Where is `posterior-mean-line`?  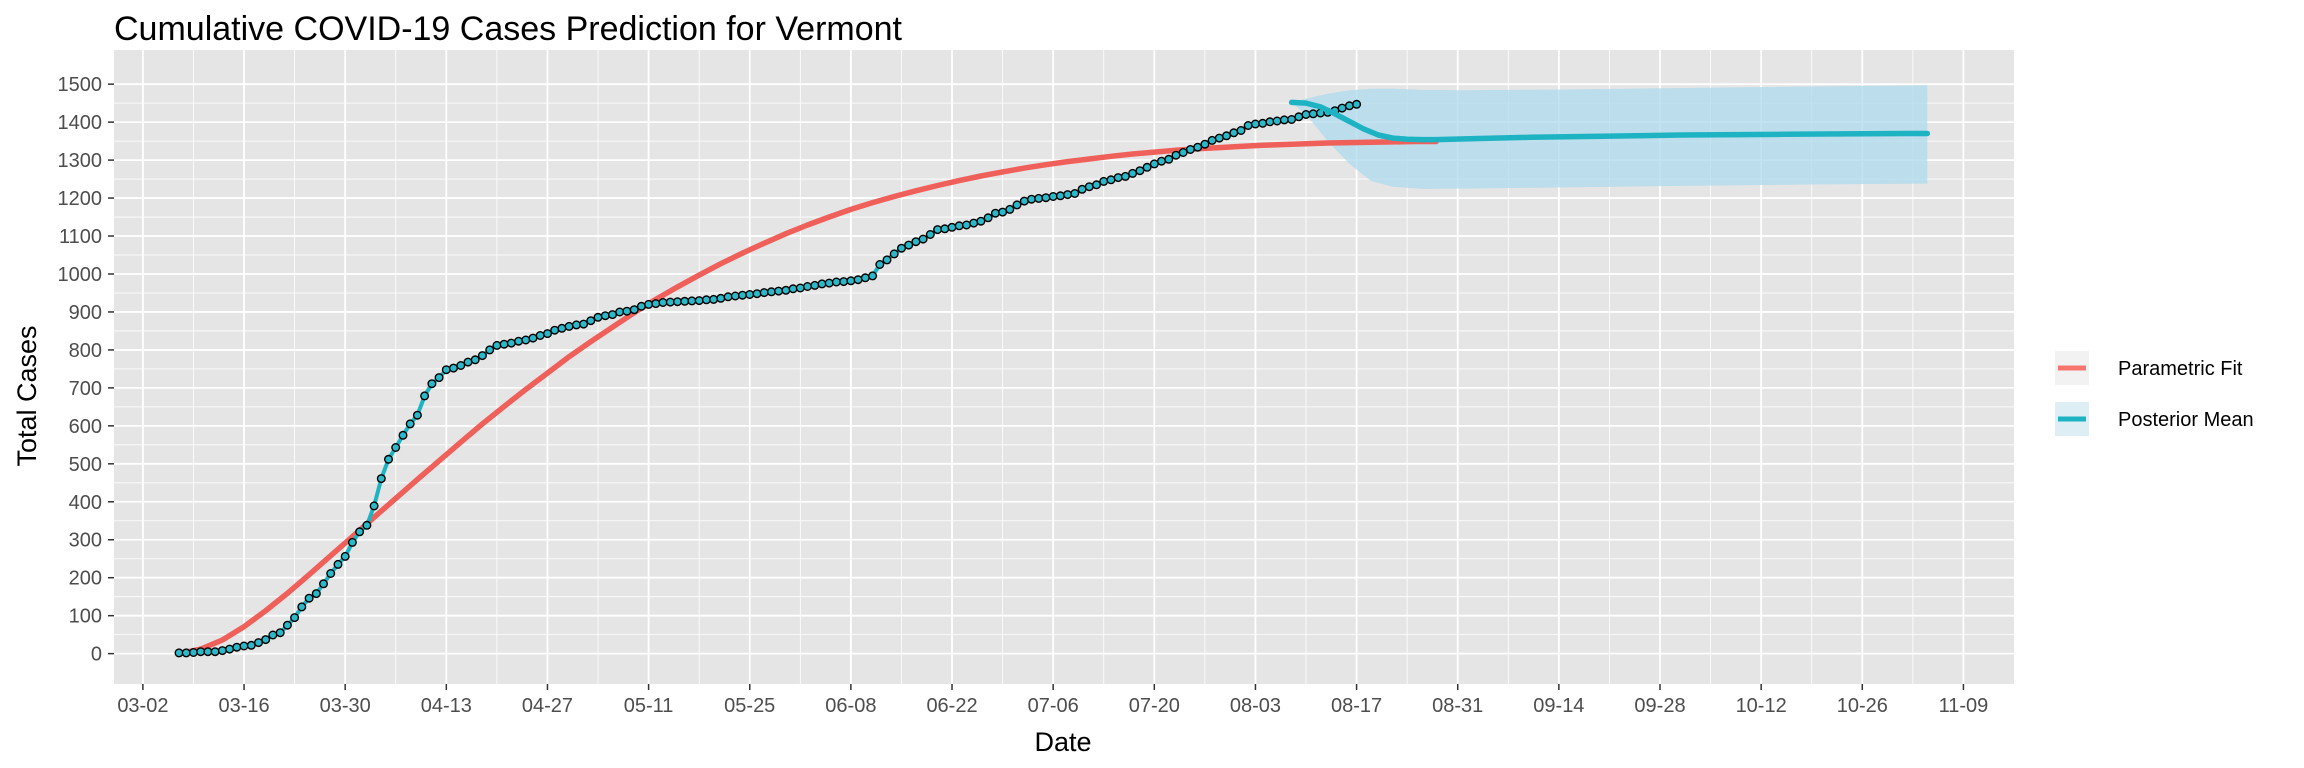 posterior-mean-line is located at coordinates (1609, 121).